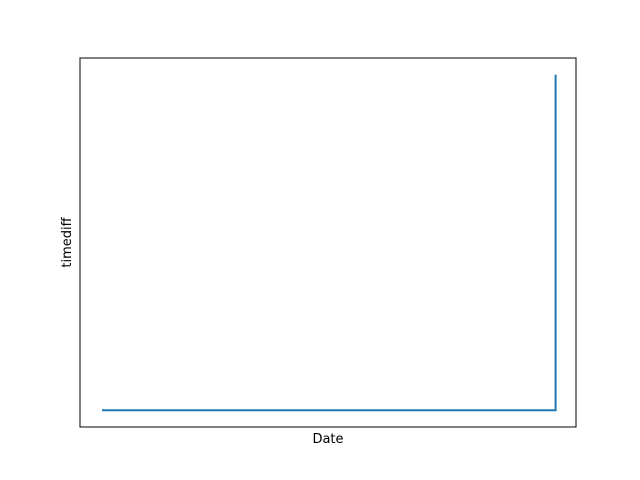 The image size is (640, 480). What do you see at coordinates (327, 439) in the screenshot?
I see `x-axis-label: Date` at bounding box center [327, 439].